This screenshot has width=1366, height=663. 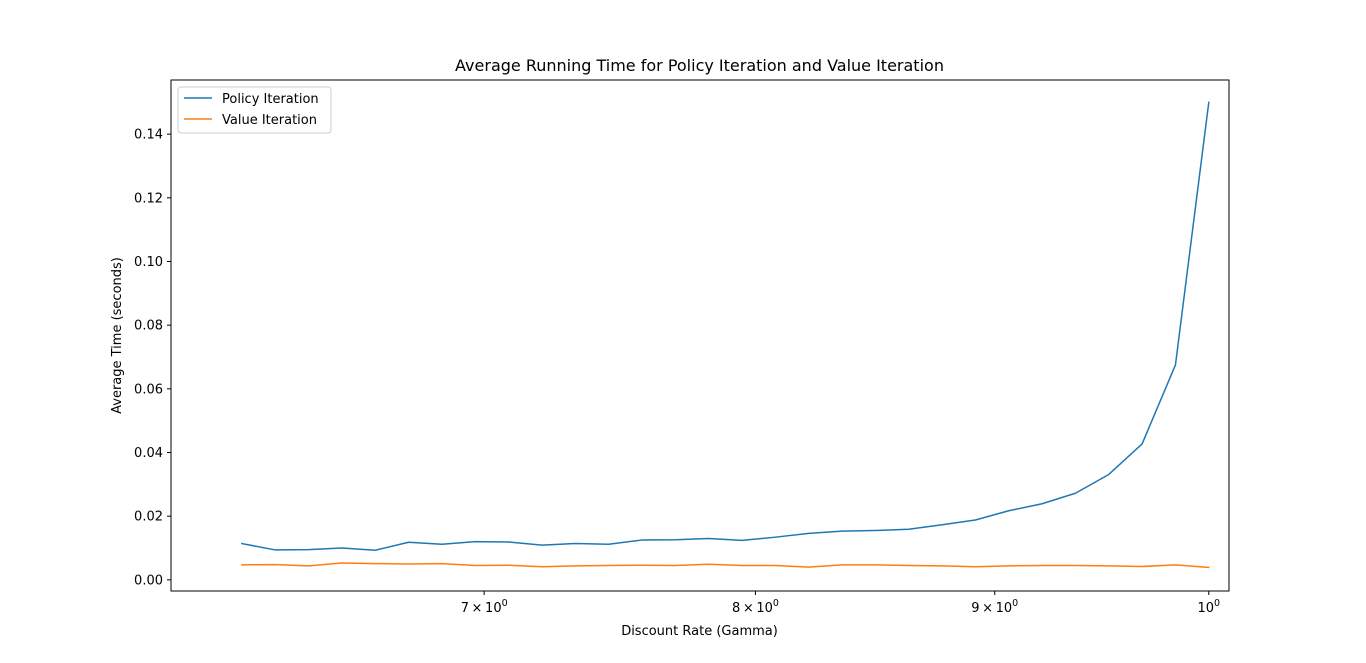 I want to click on legend: Policy Iteration Value Iteration, so click(x=254, y=110).